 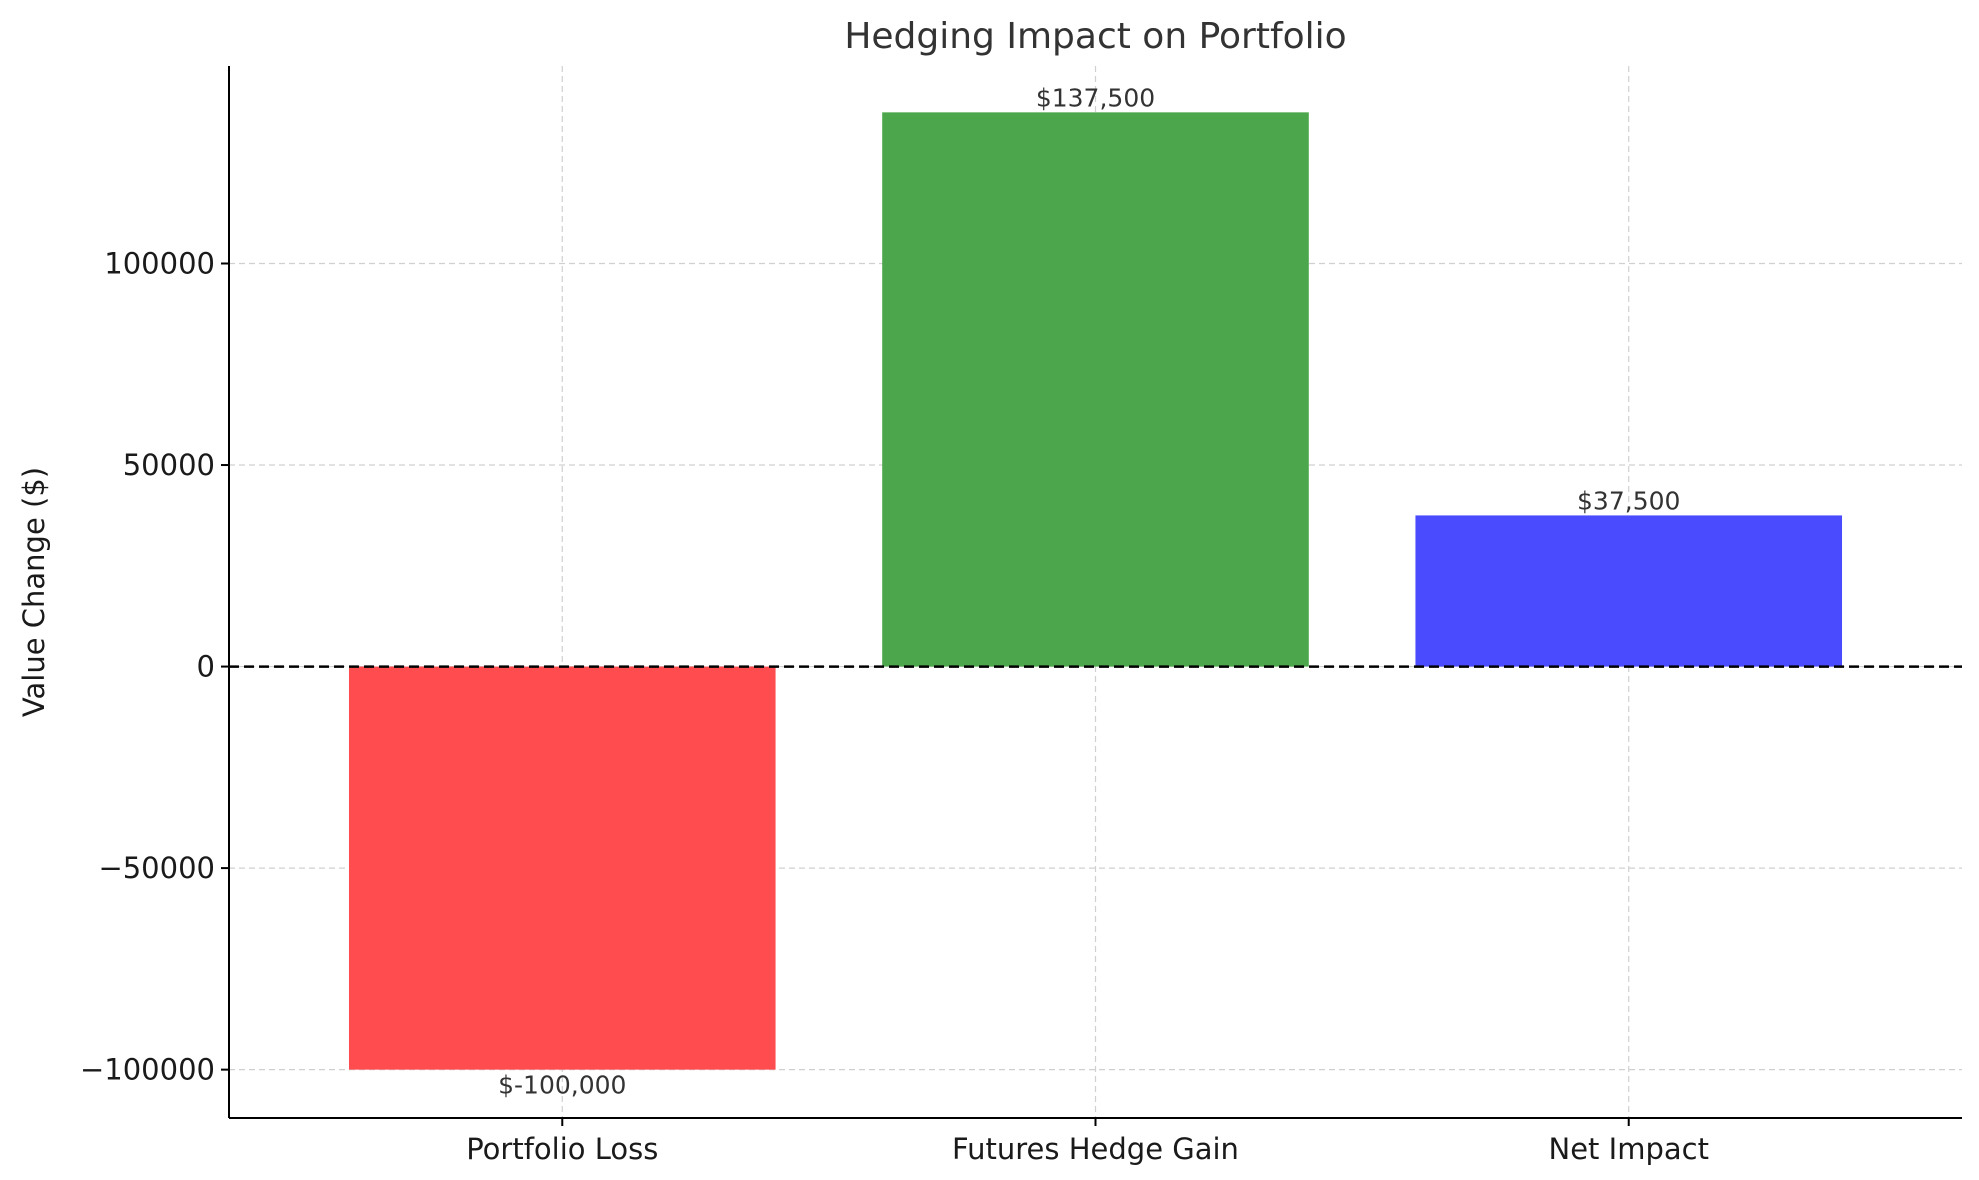 I want to click on data-label: $137,500, so click(x=1095, y=97).